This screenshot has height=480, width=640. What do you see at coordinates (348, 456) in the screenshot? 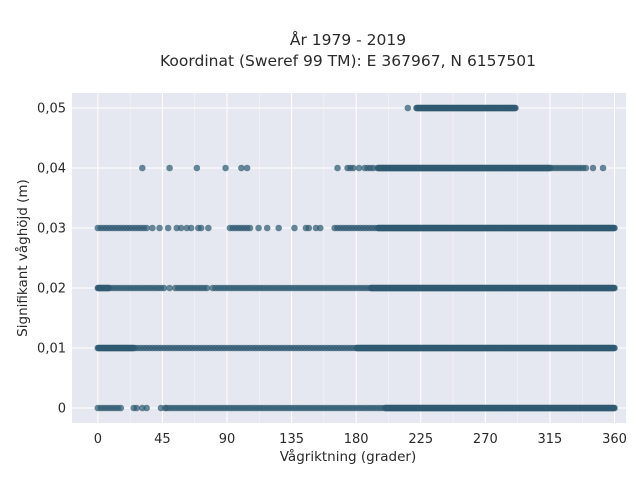
I see `x-axis-label: Vågriktning (grader)` at bounding box center [348, 456].